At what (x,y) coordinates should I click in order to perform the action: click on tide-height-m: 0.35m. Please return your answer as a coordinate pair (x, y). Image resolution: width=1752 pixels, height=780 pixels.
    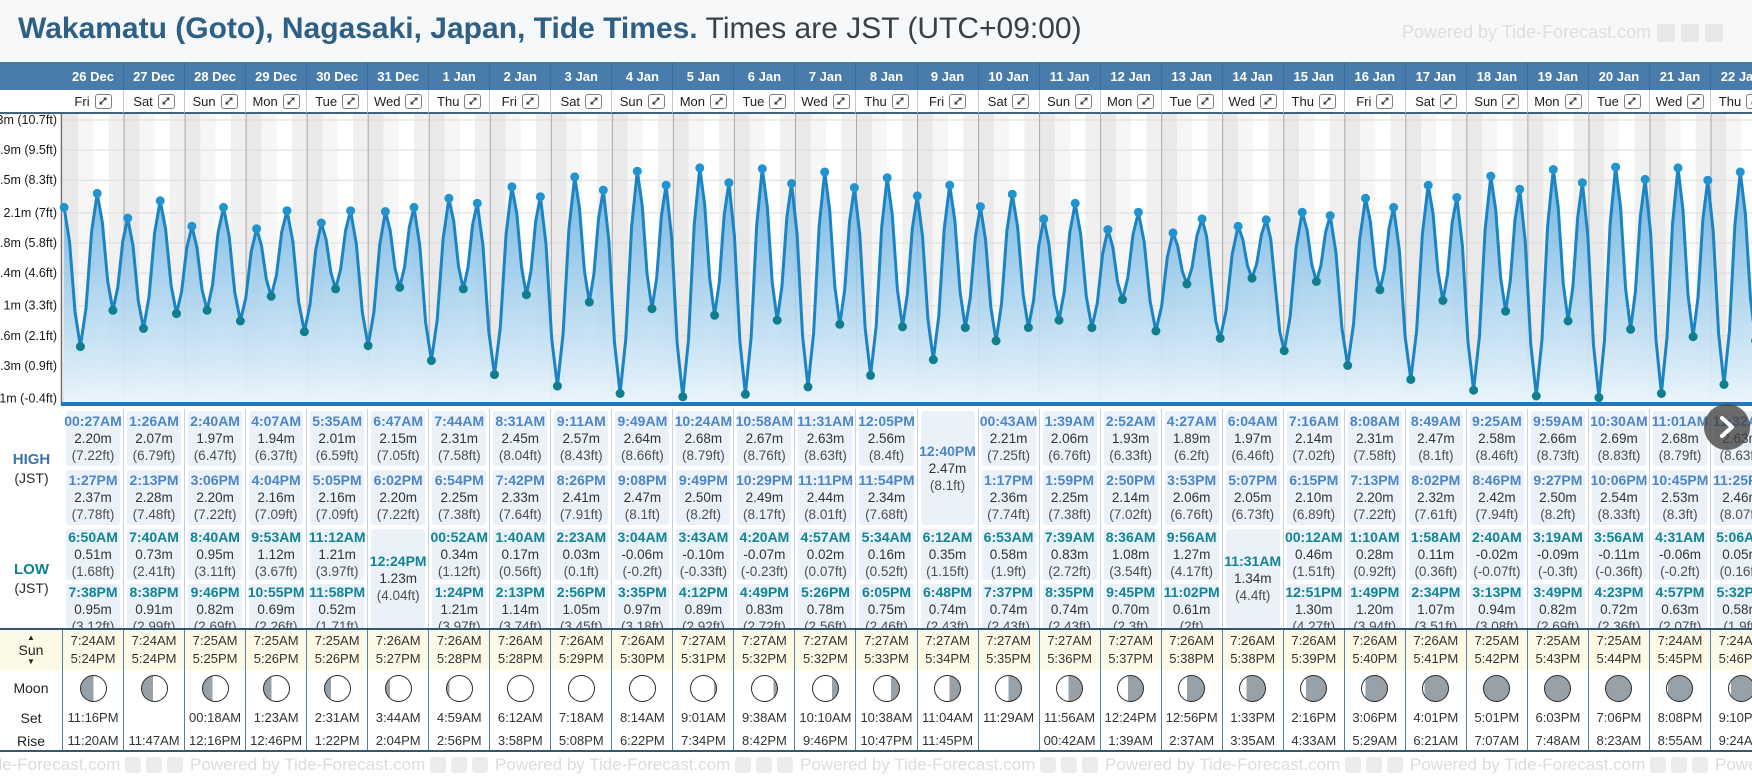
    Looking at the image, I should click on (947, 554).